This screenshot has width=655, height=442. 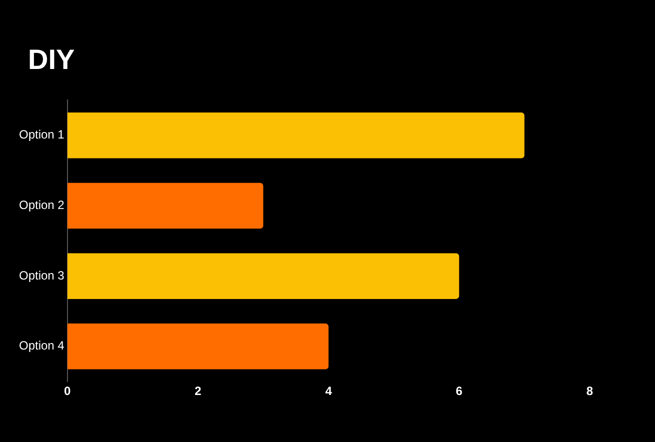 What do you see at coordinates (459, 391) in the screenshot?
I see `x-tick-label: 6` at bounding box center [459, 391].